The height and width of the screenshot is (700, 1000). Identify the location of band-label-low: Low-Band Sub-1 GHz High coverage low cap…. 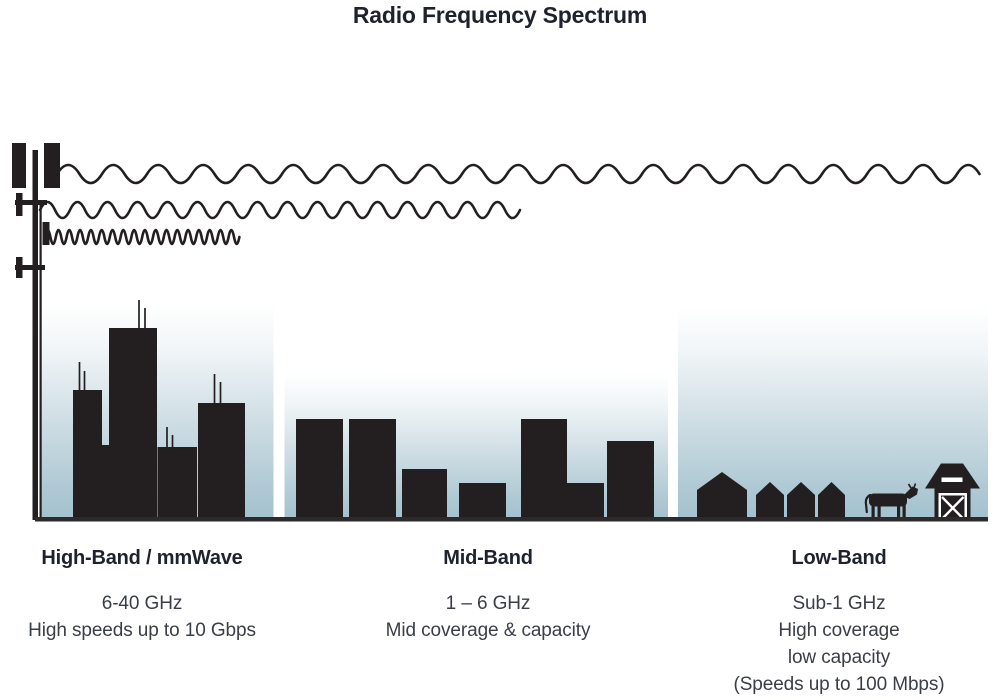
(839, 622).